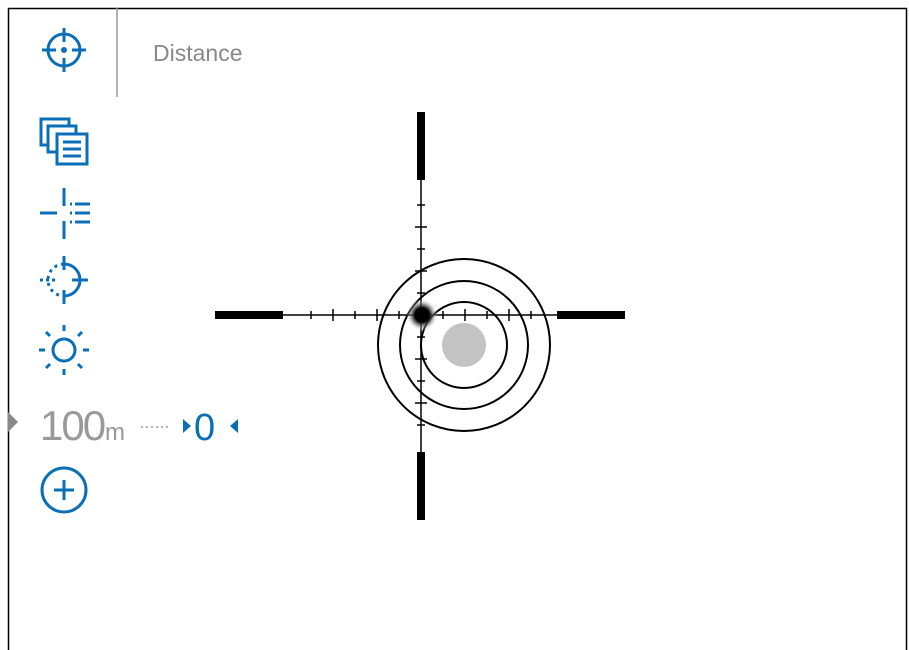 The image size is (909, 650). What do you see at coordinates (64, 50) in the screenshot?
I see `zeroing-icon` at bounding box center [64, 50].